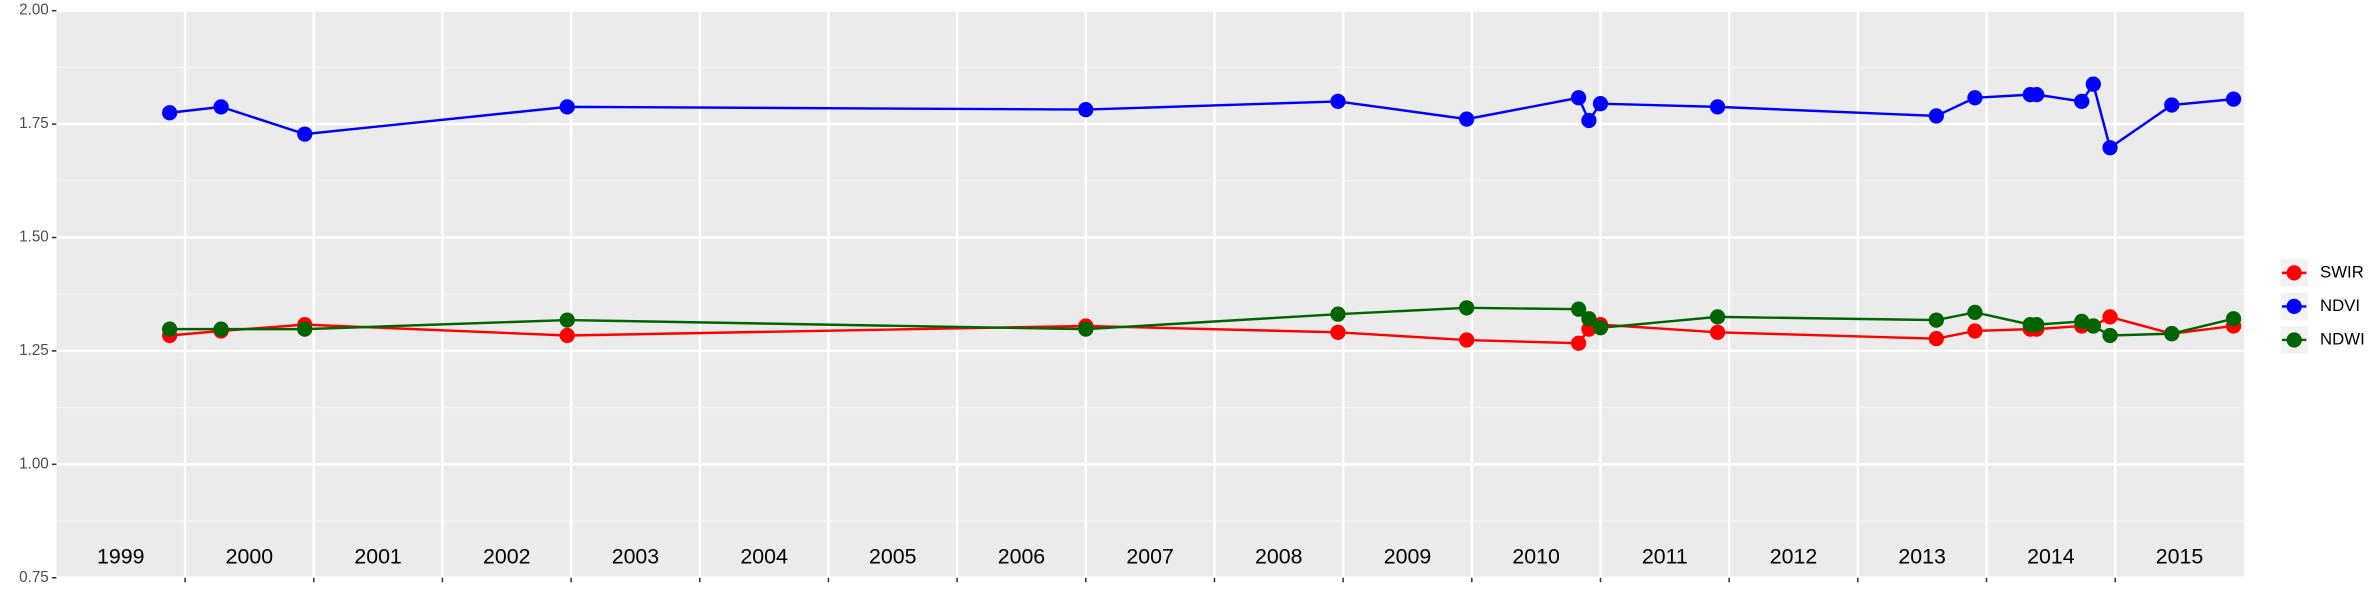  I want to click on y-tick-label: 2.00, so click(34, 10).